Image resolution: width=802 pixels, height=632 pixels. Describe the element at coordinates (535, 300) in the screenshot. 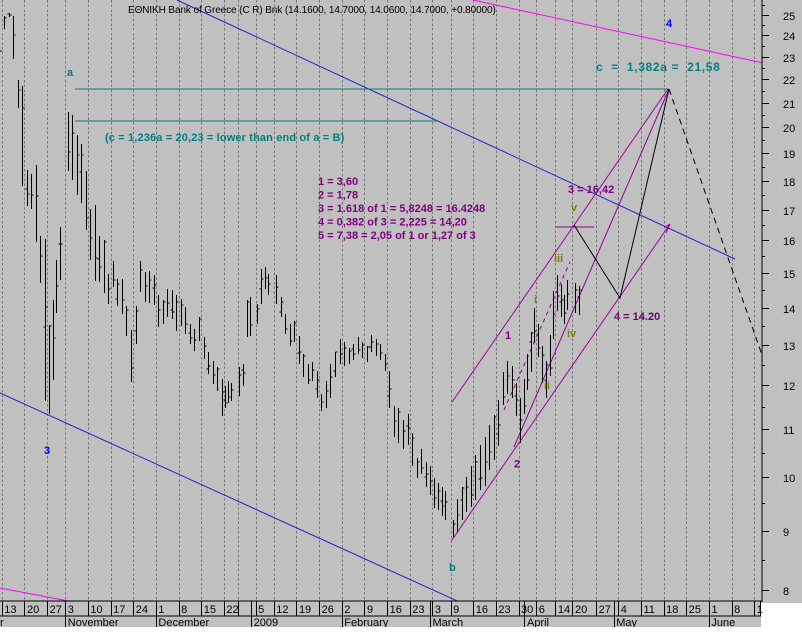

I see `svg-text: i` at that location.